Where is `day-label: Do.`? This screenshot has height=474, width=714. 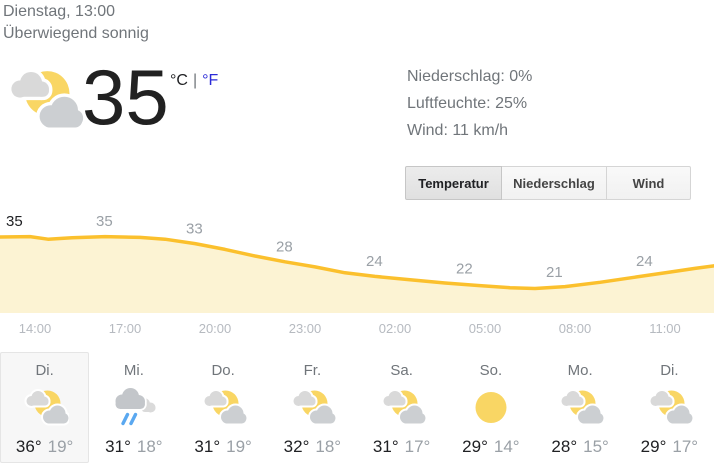 day-label: Do. is located at coordinates (223, 370).